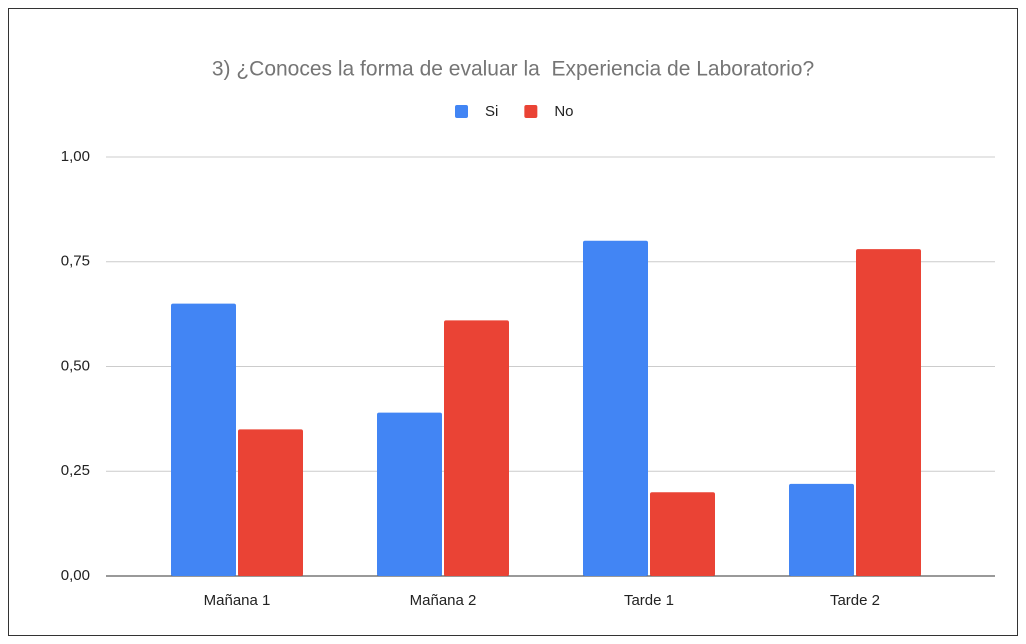 Image resolution: width=1026 pixels, height=644 pixels. What do you see at coordinates (563, 111) in the screenshot?
I see `legend-label: No` at bounding box center [563, 111].